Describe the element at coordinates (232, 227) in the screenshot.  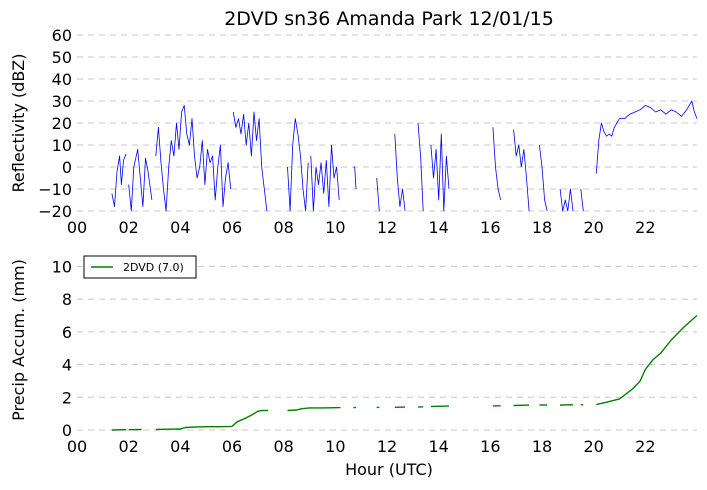
I see `reflectivity-x-tick-label: 06` at that location.